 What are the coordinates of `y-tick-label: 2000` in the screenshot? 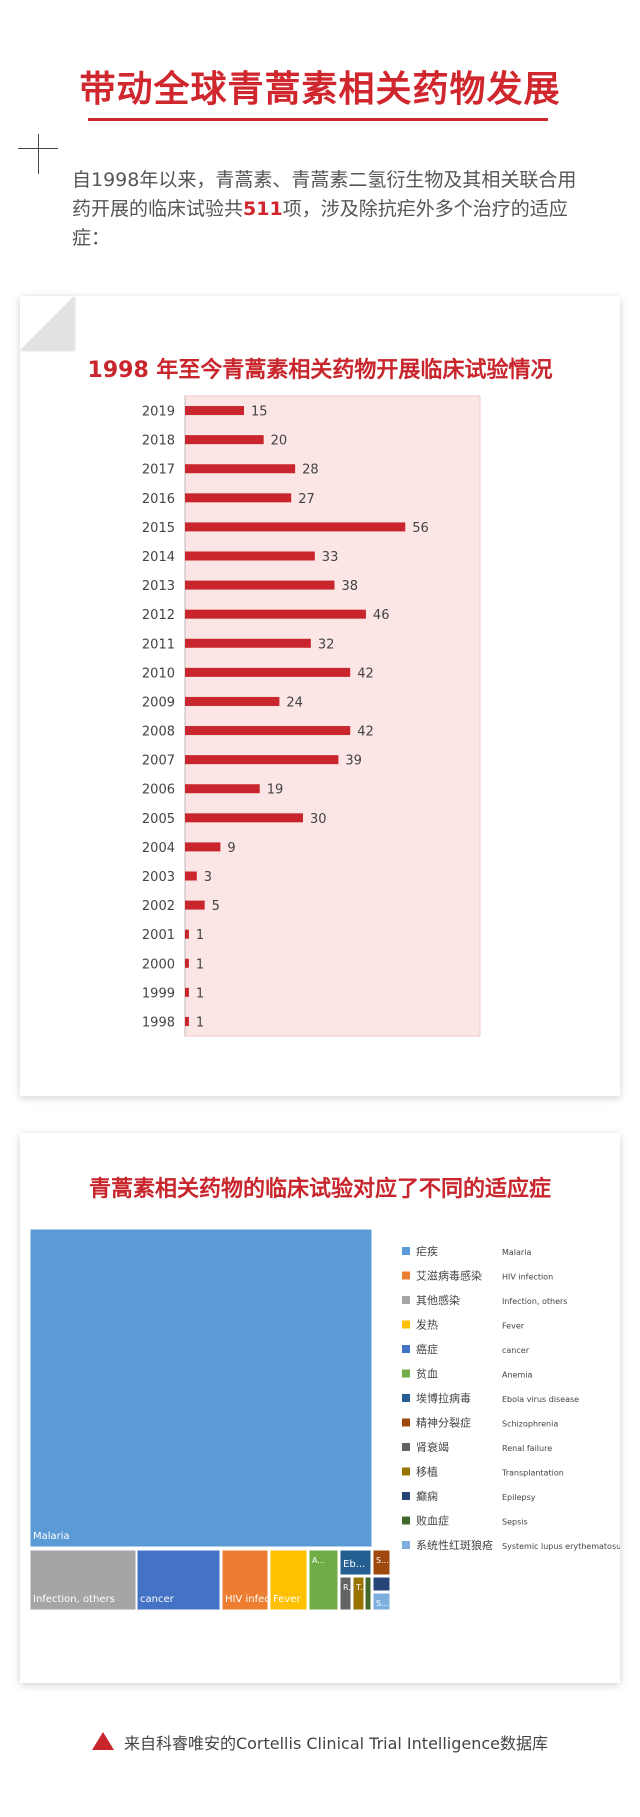 It's located at (158, 964).